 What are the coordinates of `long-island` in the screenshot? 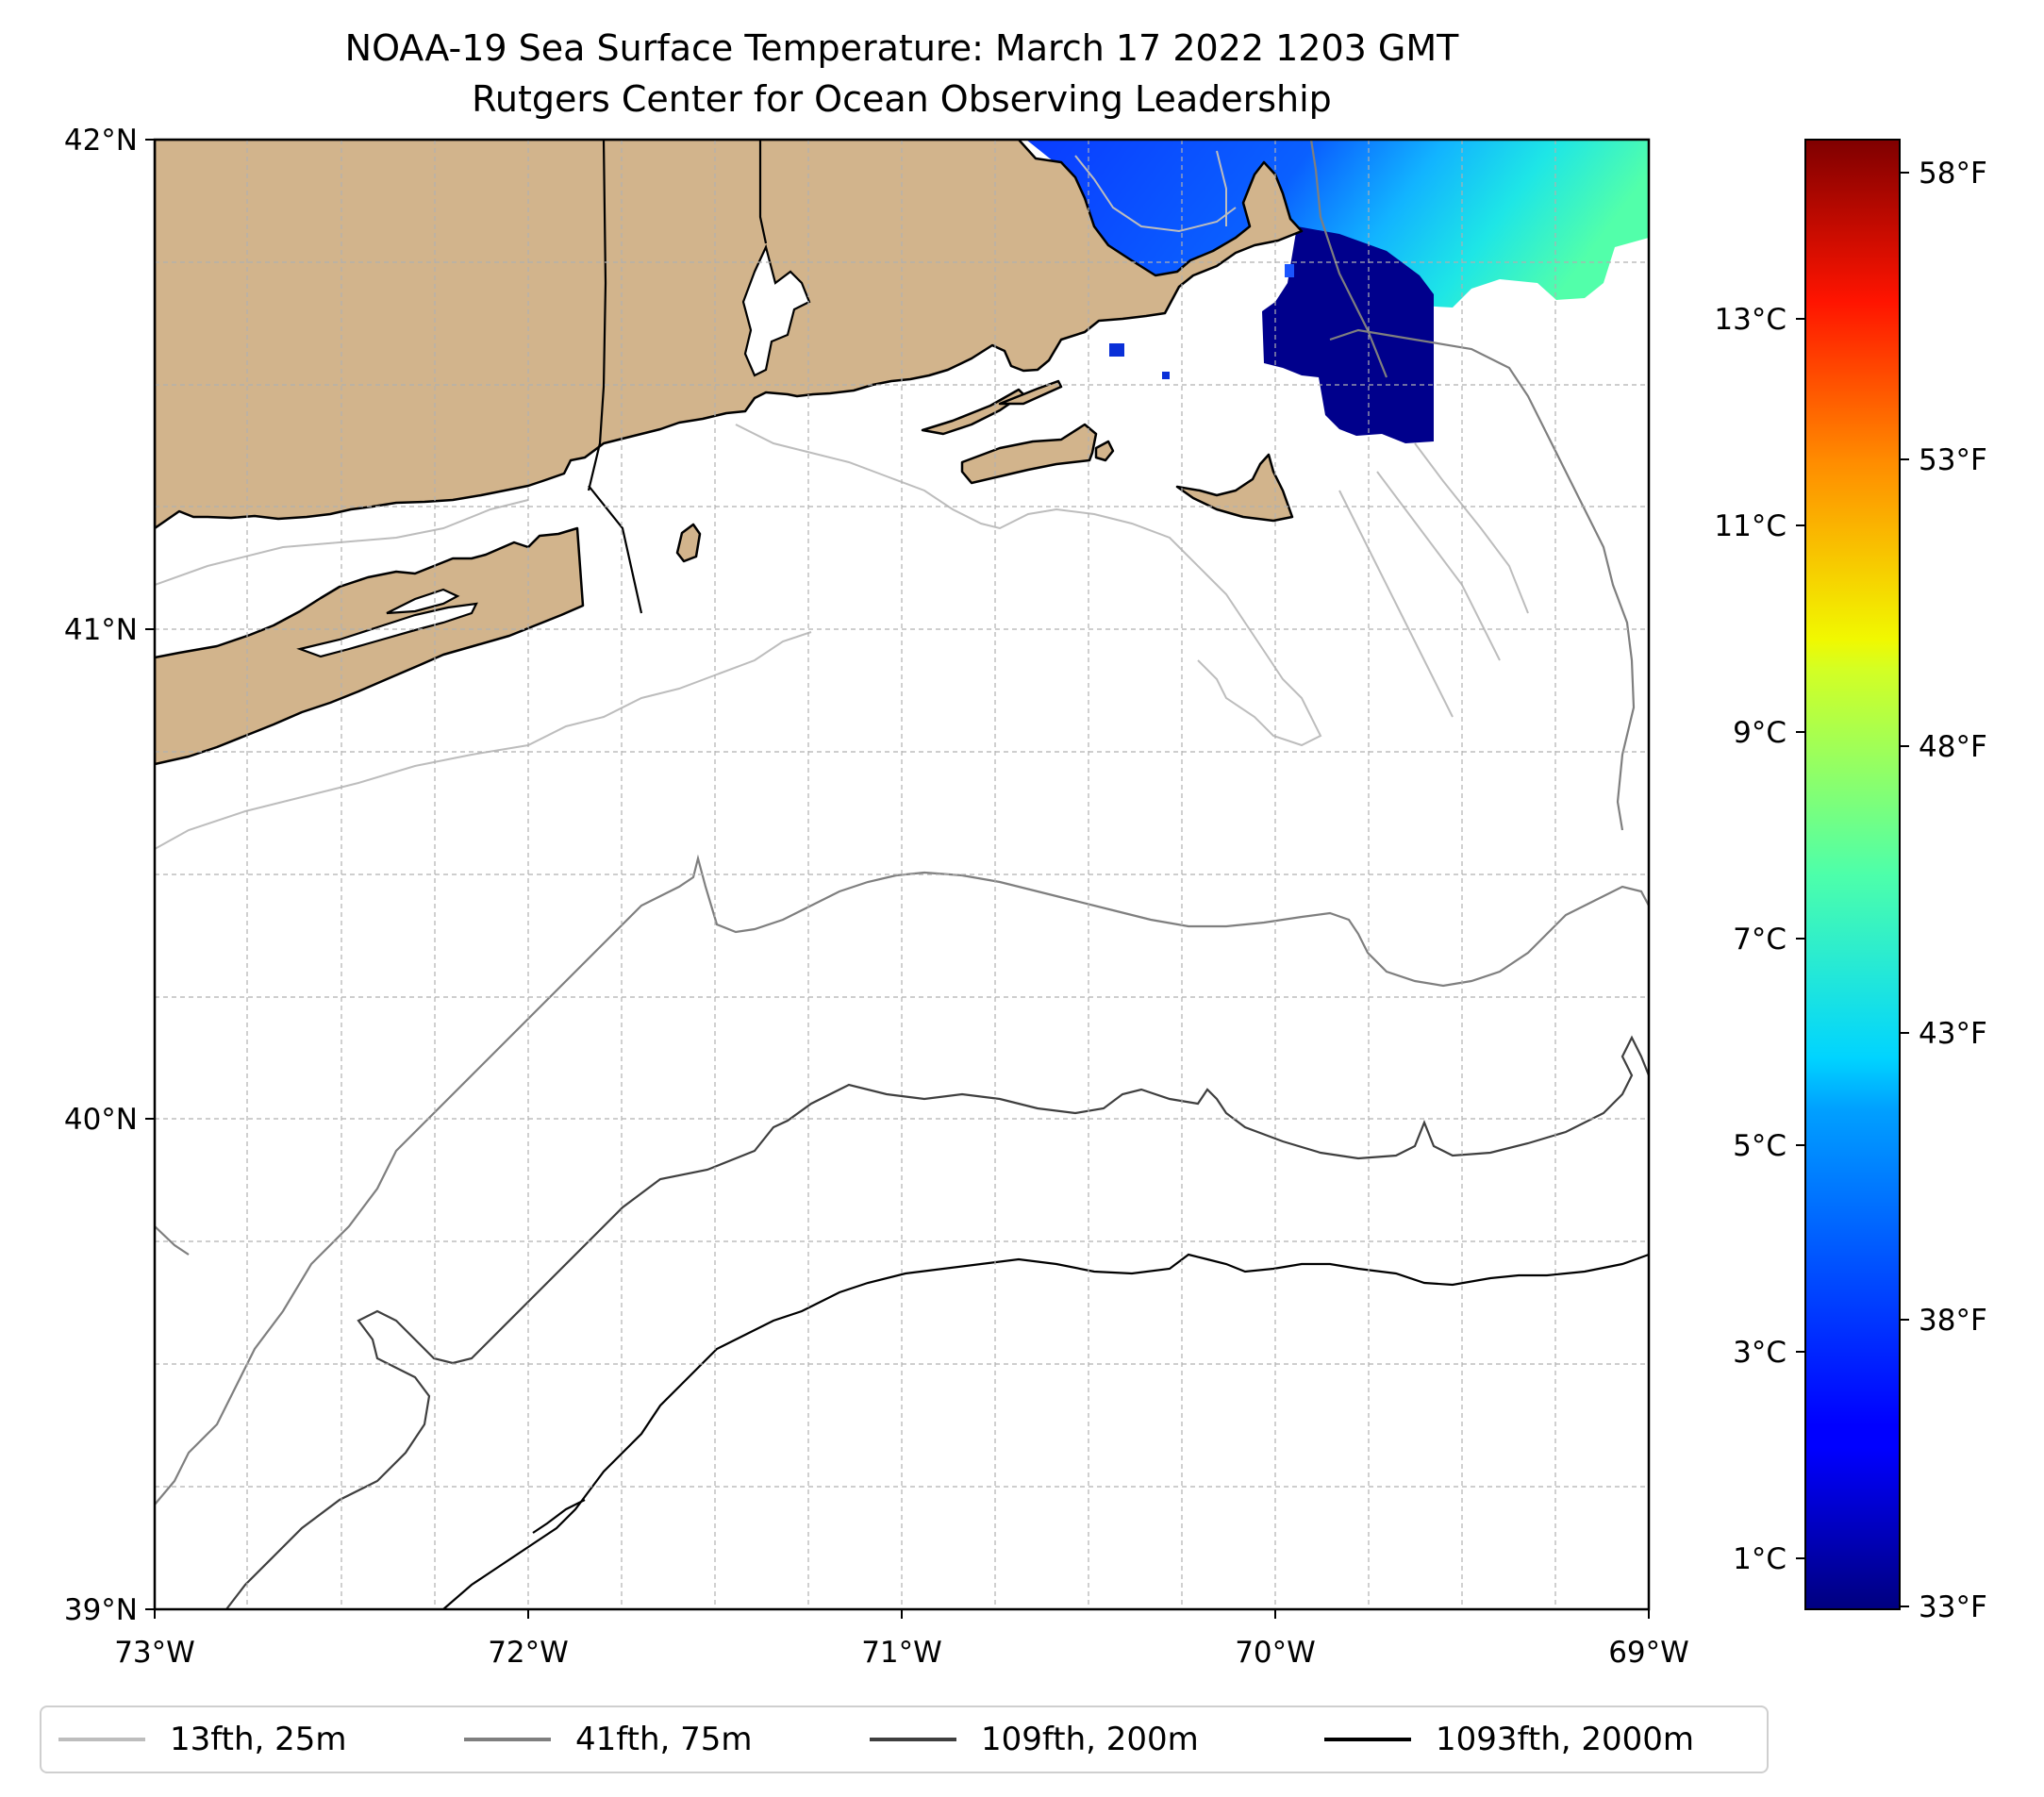 It's located at (370, 646).